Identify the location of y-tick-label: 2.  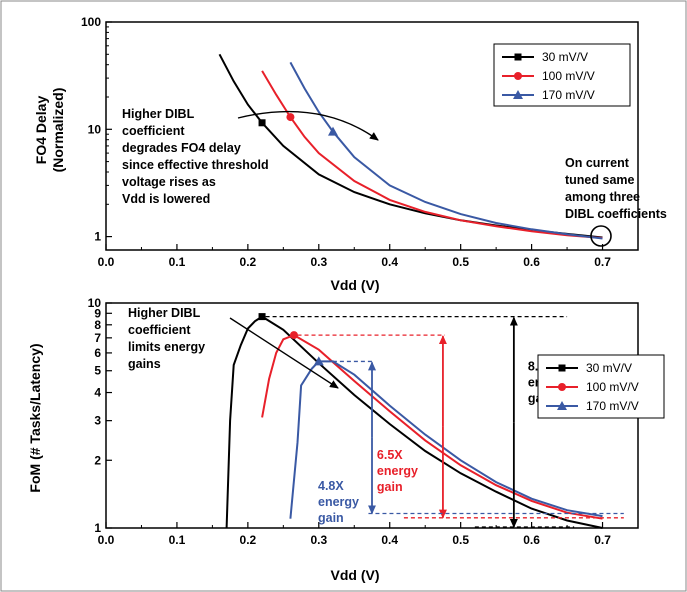
(97, 460).